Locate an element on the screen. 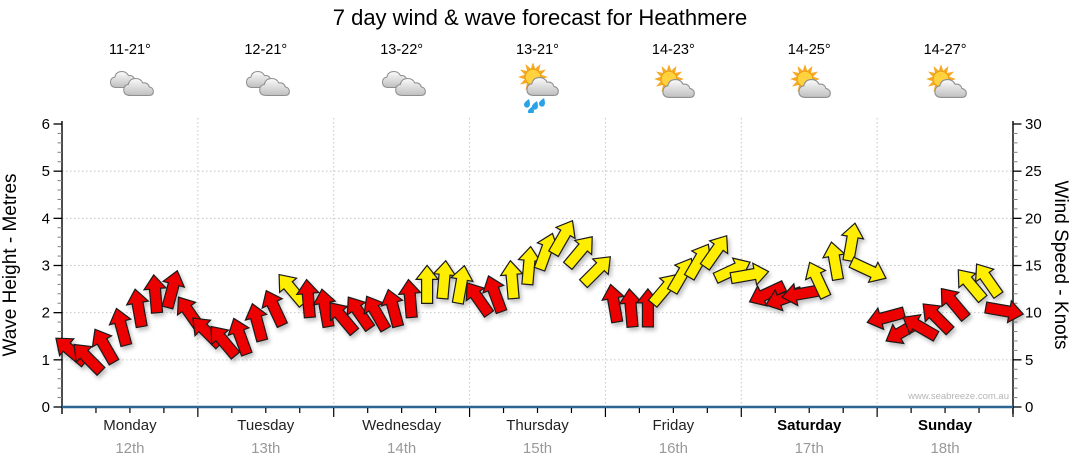  sun-showers-icon is located at coordinates (538, 88).